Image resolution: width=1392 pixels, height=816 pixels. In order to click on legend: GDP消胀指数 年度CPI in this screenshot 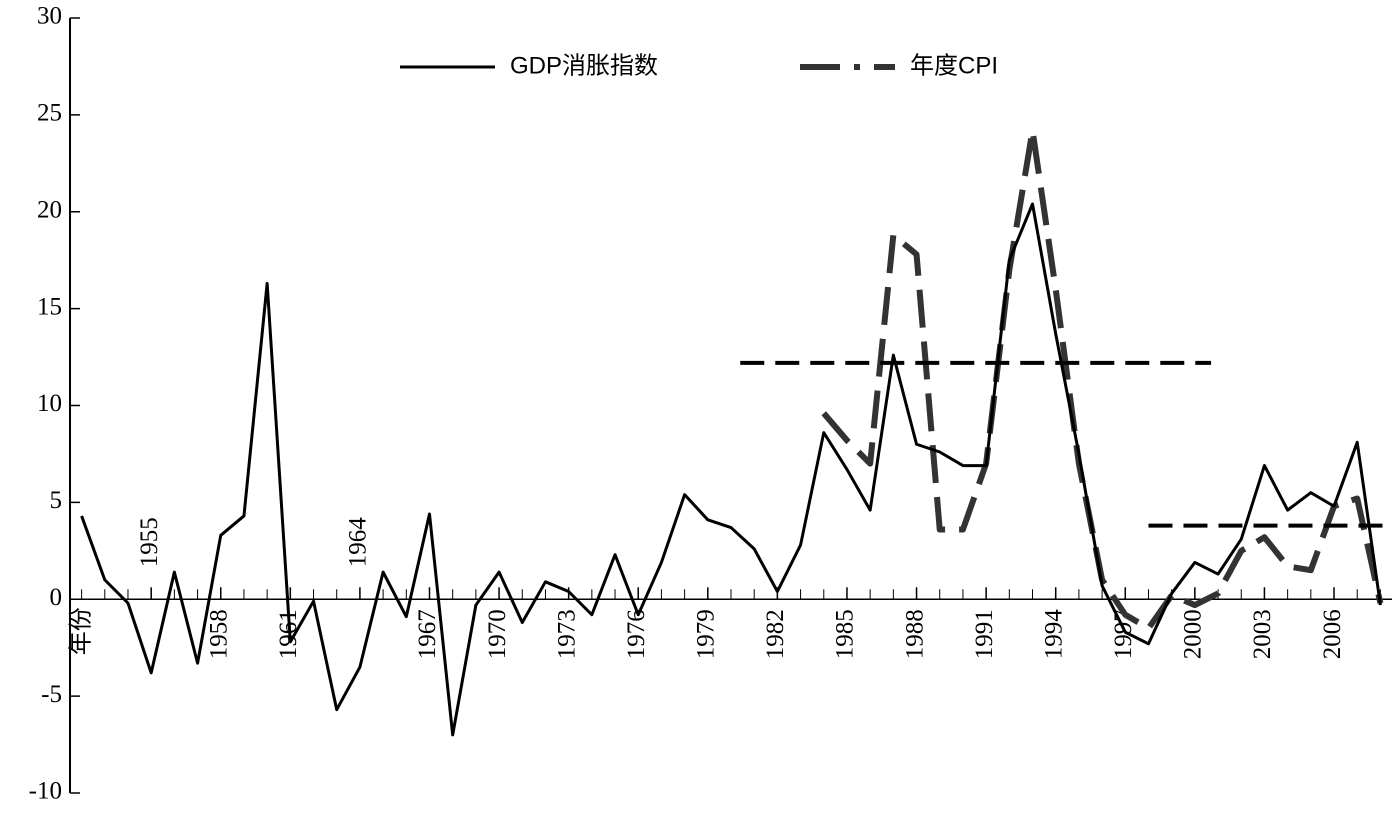, I will do `click(699, 65)`.